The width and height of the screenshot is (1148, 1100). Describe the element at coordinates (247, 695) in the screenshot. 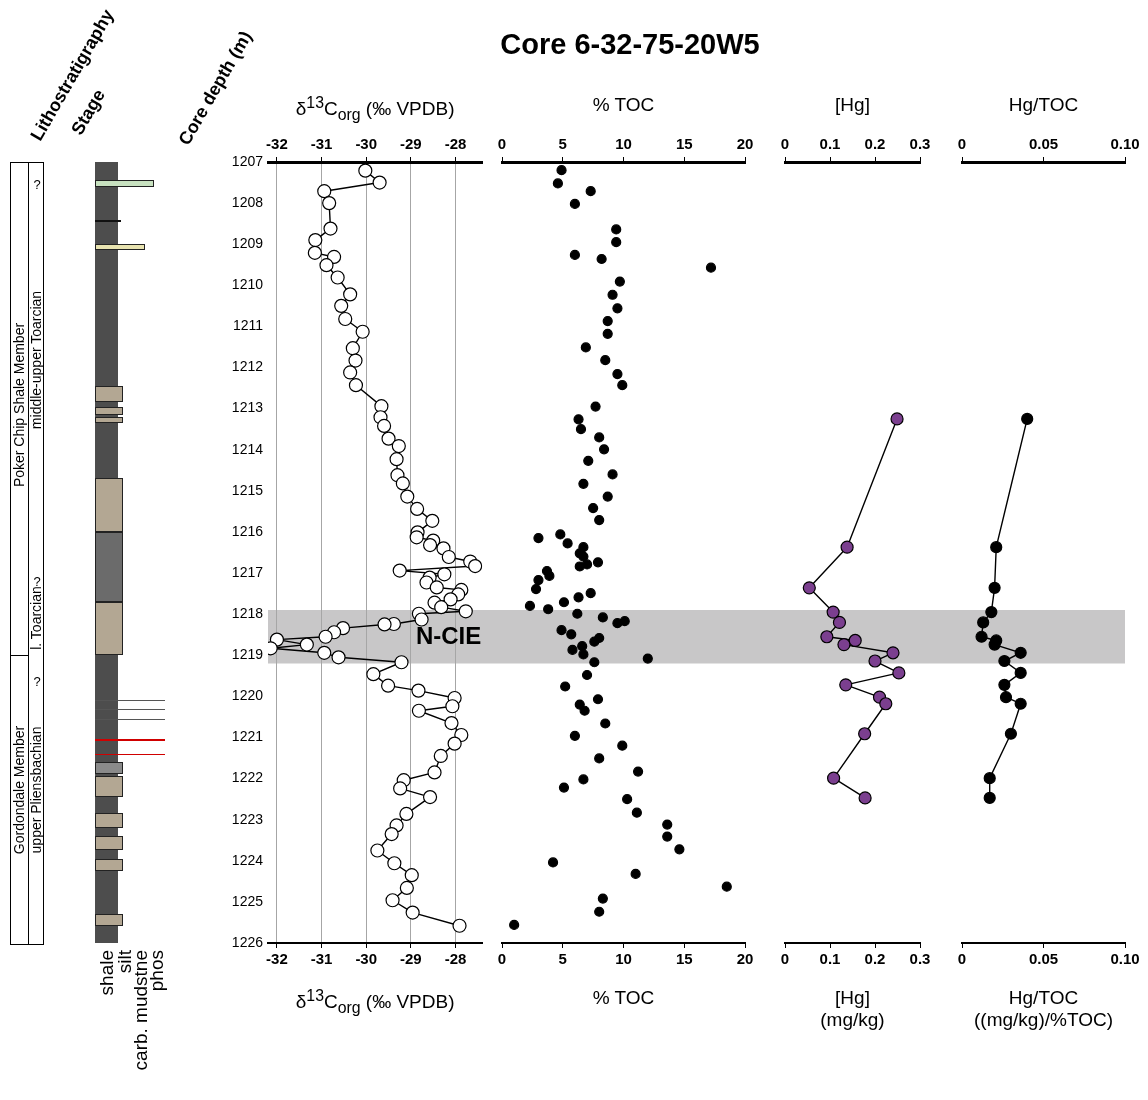

I see `y-tick-label: 1220` at that location.